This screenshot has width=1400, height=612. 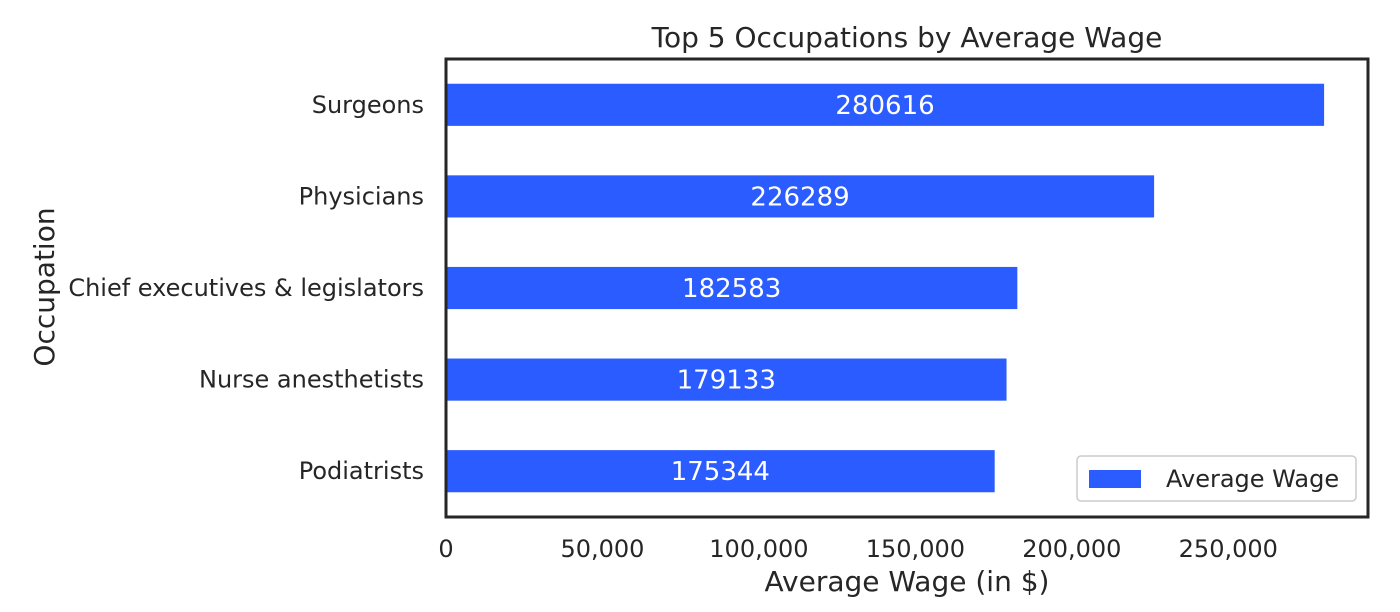 What do you see at coordinates (602, 549) in the screenshot?
I see `x-tick-label-1: 50,000` at bounding box center [602, 549].